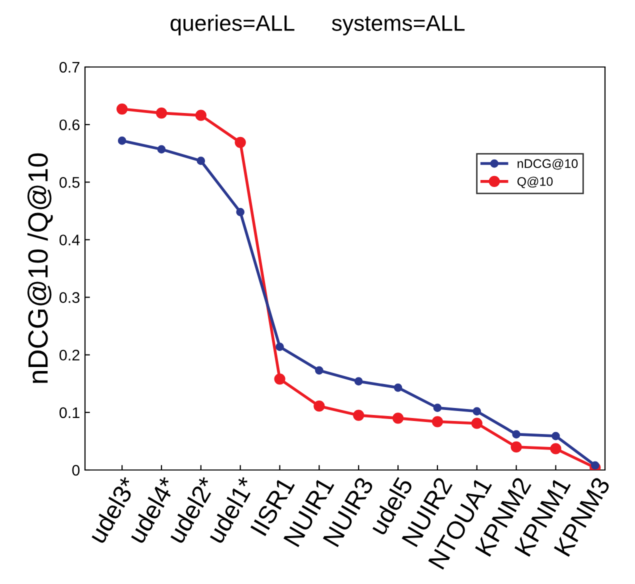 This screenshot has height=584, width=635. I want to click on y-tick-label: 0.2, so click(70, 355).